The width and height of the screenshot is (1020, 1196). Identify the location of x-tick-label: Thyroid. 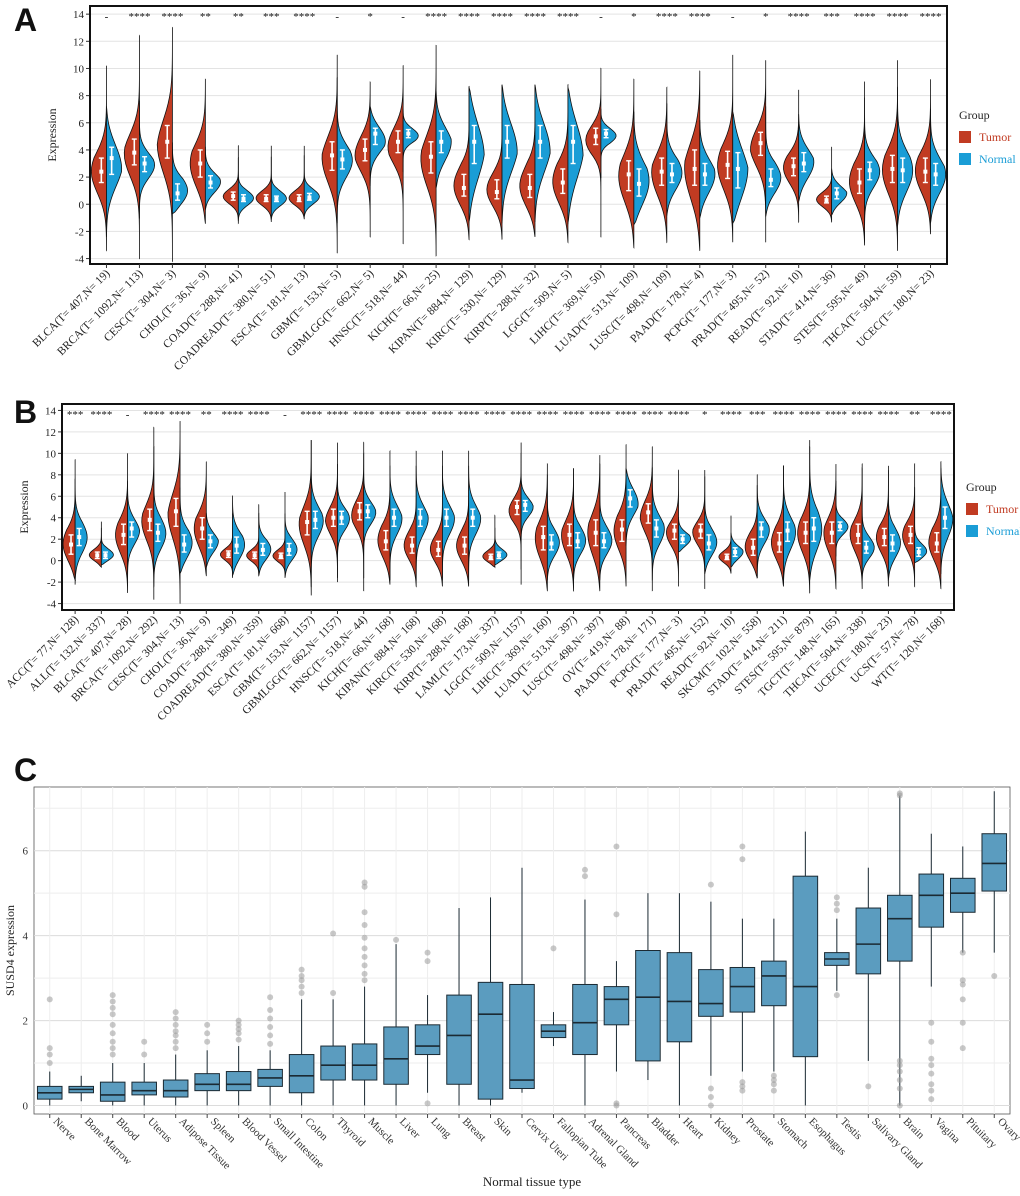
(351, 1133).